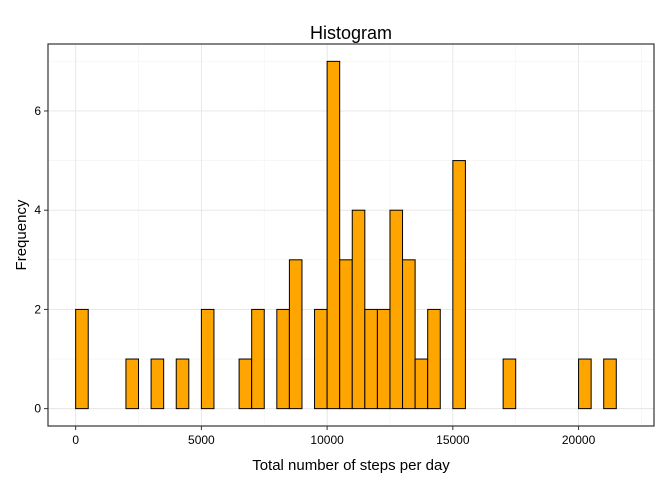 The width and height of the screenshot is (672, 485). Describe the element at coordinates (21, 234) in the screenshot. I see `y-axis-title: Frequency` at that location.